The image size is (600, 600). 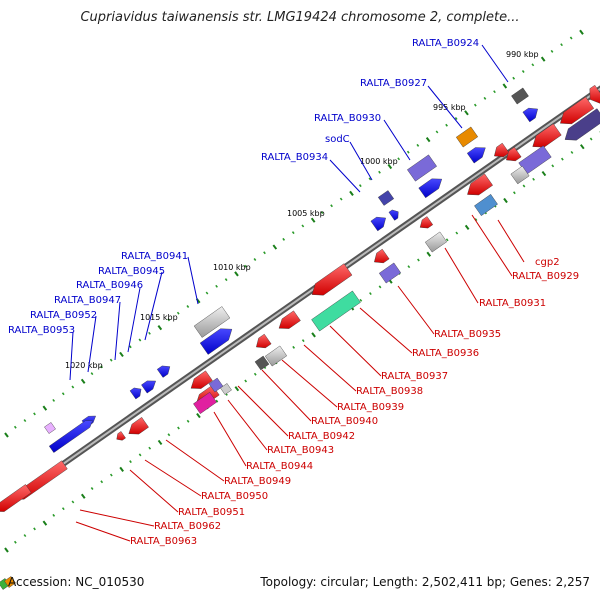 I want to click on forward-gene-label: RALTA_B0945, so click(x=131, y=271).